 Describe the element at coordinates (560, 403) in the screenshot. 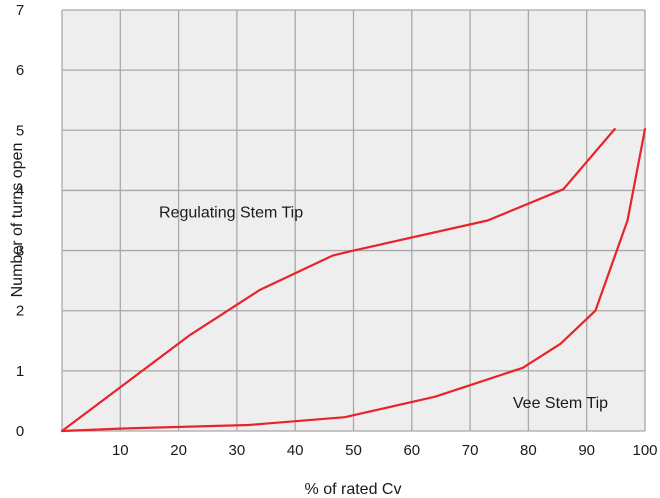

I see `series-annotation-2: Vee Stem Tip` at that location.